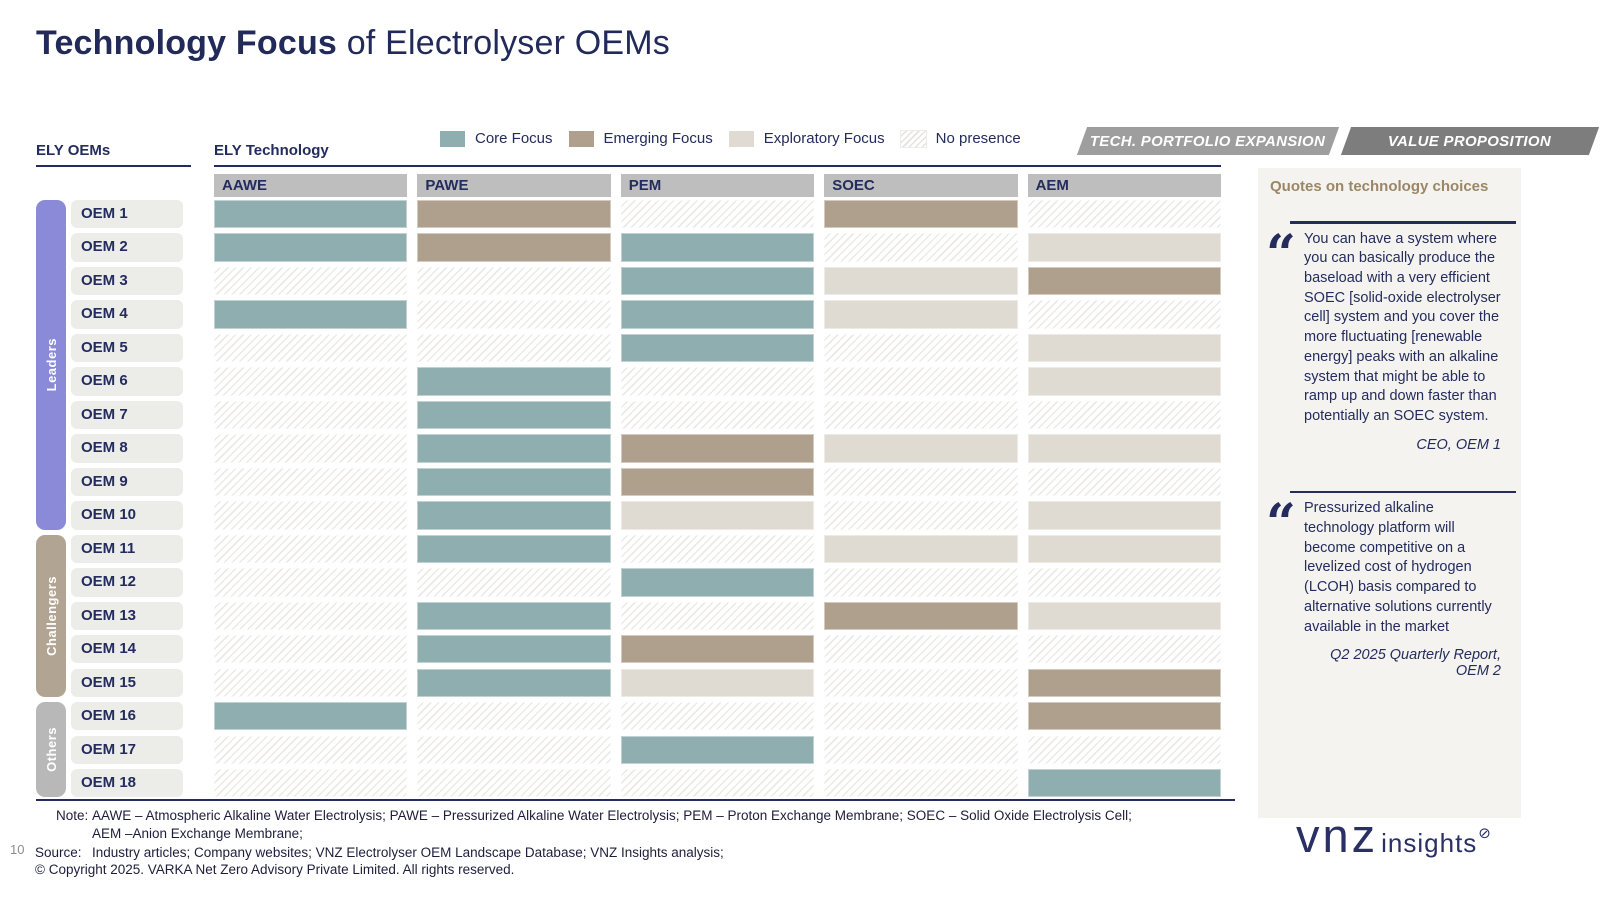 Image resolution: width=1600 pixels, height=900 pixels. Describe the element at coordinates (127, 381) in the screenshot. I see `oem-label-oem-6: OEM 6` at that location.